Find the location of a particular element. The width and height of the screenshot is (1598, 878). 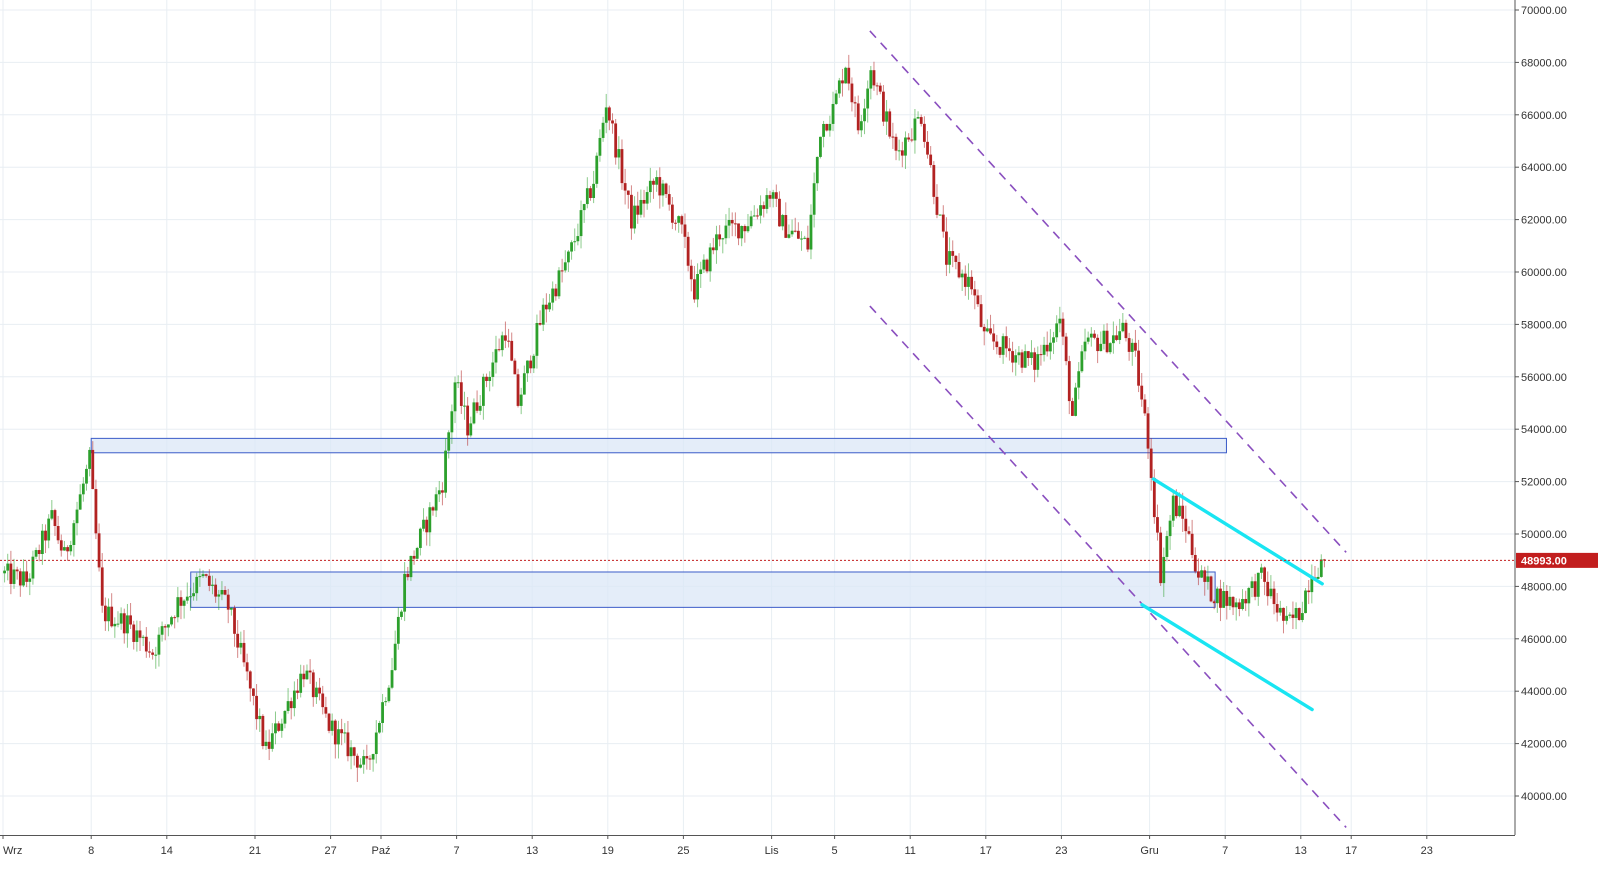

time-tick-label: Paź is located at coordinates (381, 851).